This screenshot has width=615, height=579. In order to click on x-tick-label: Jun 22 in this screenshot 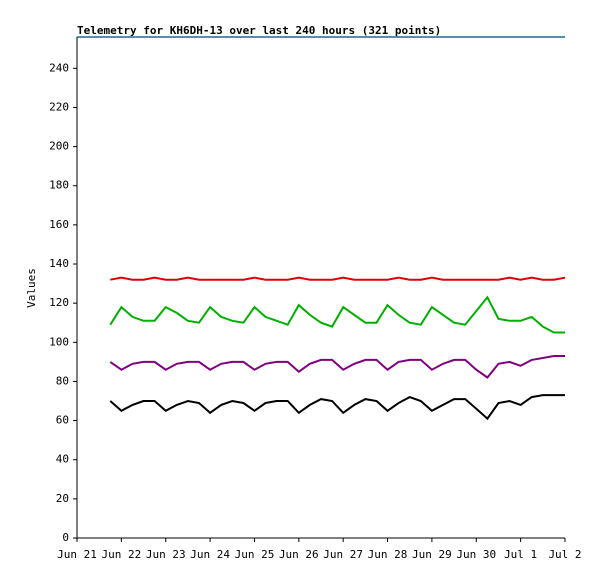, I will do `click(121, 554)`.